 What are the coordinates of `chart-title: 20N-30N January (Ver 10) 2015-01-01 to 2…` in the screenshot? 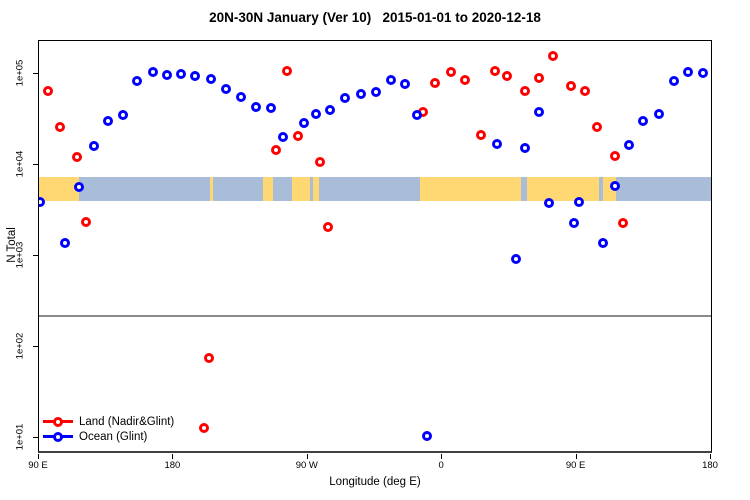 It's located at (375, 17).